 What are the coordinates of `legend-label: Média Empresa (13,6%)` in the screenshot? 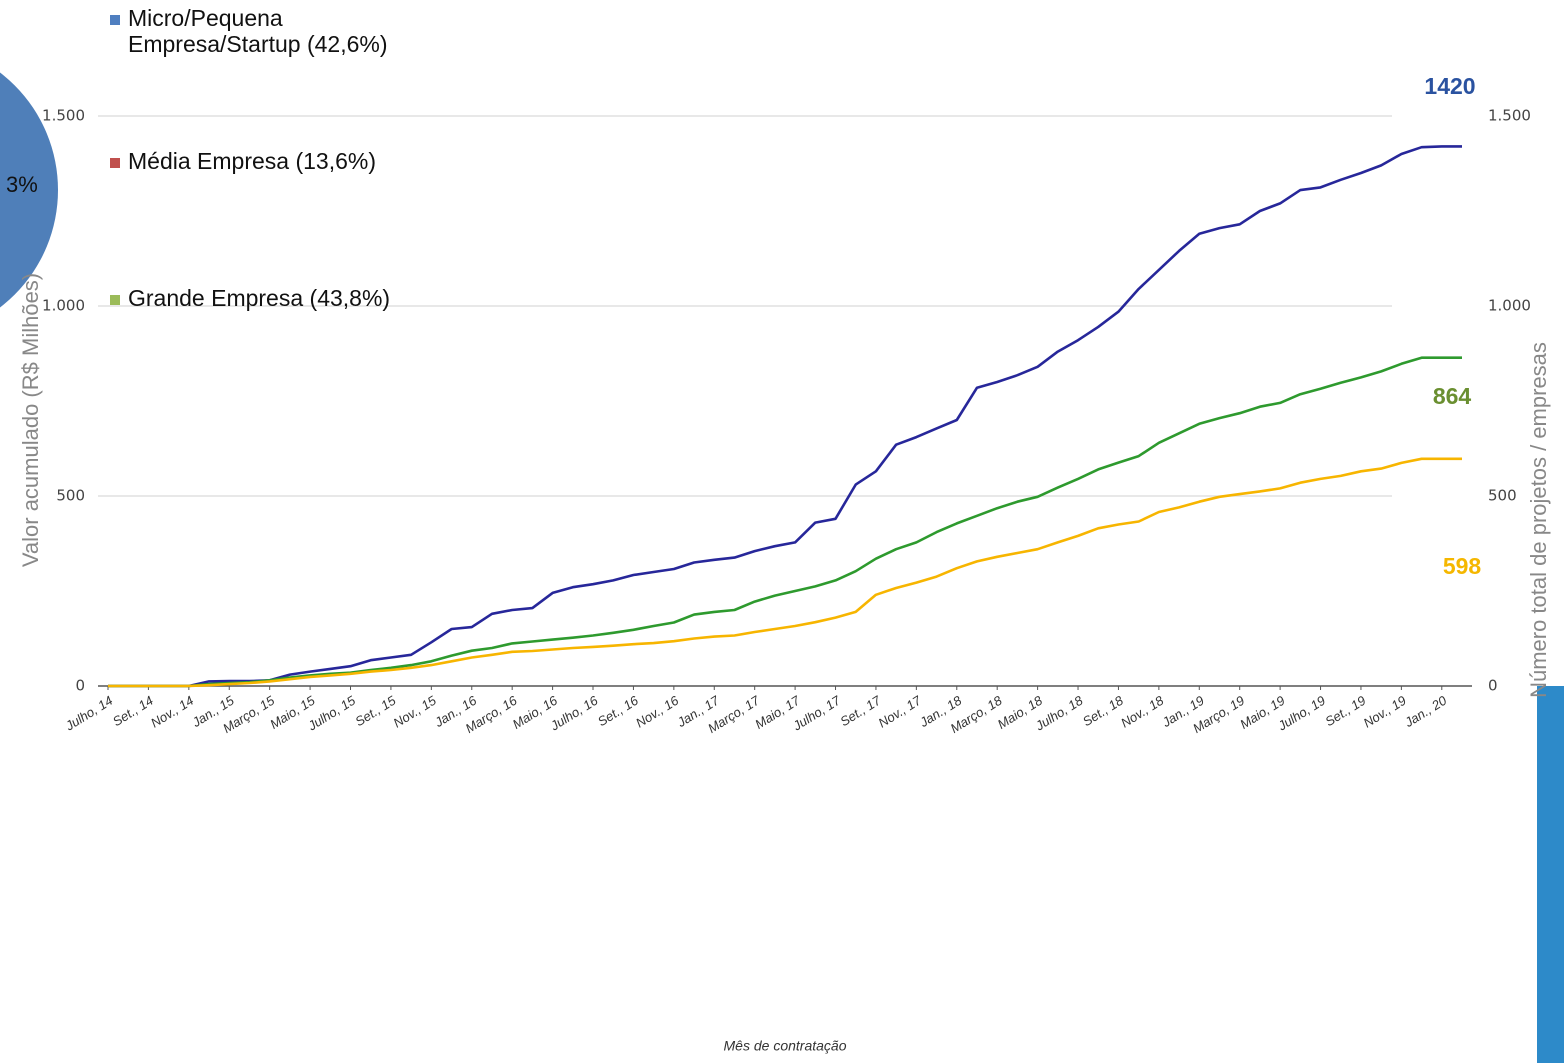 It's located at (252, 161).